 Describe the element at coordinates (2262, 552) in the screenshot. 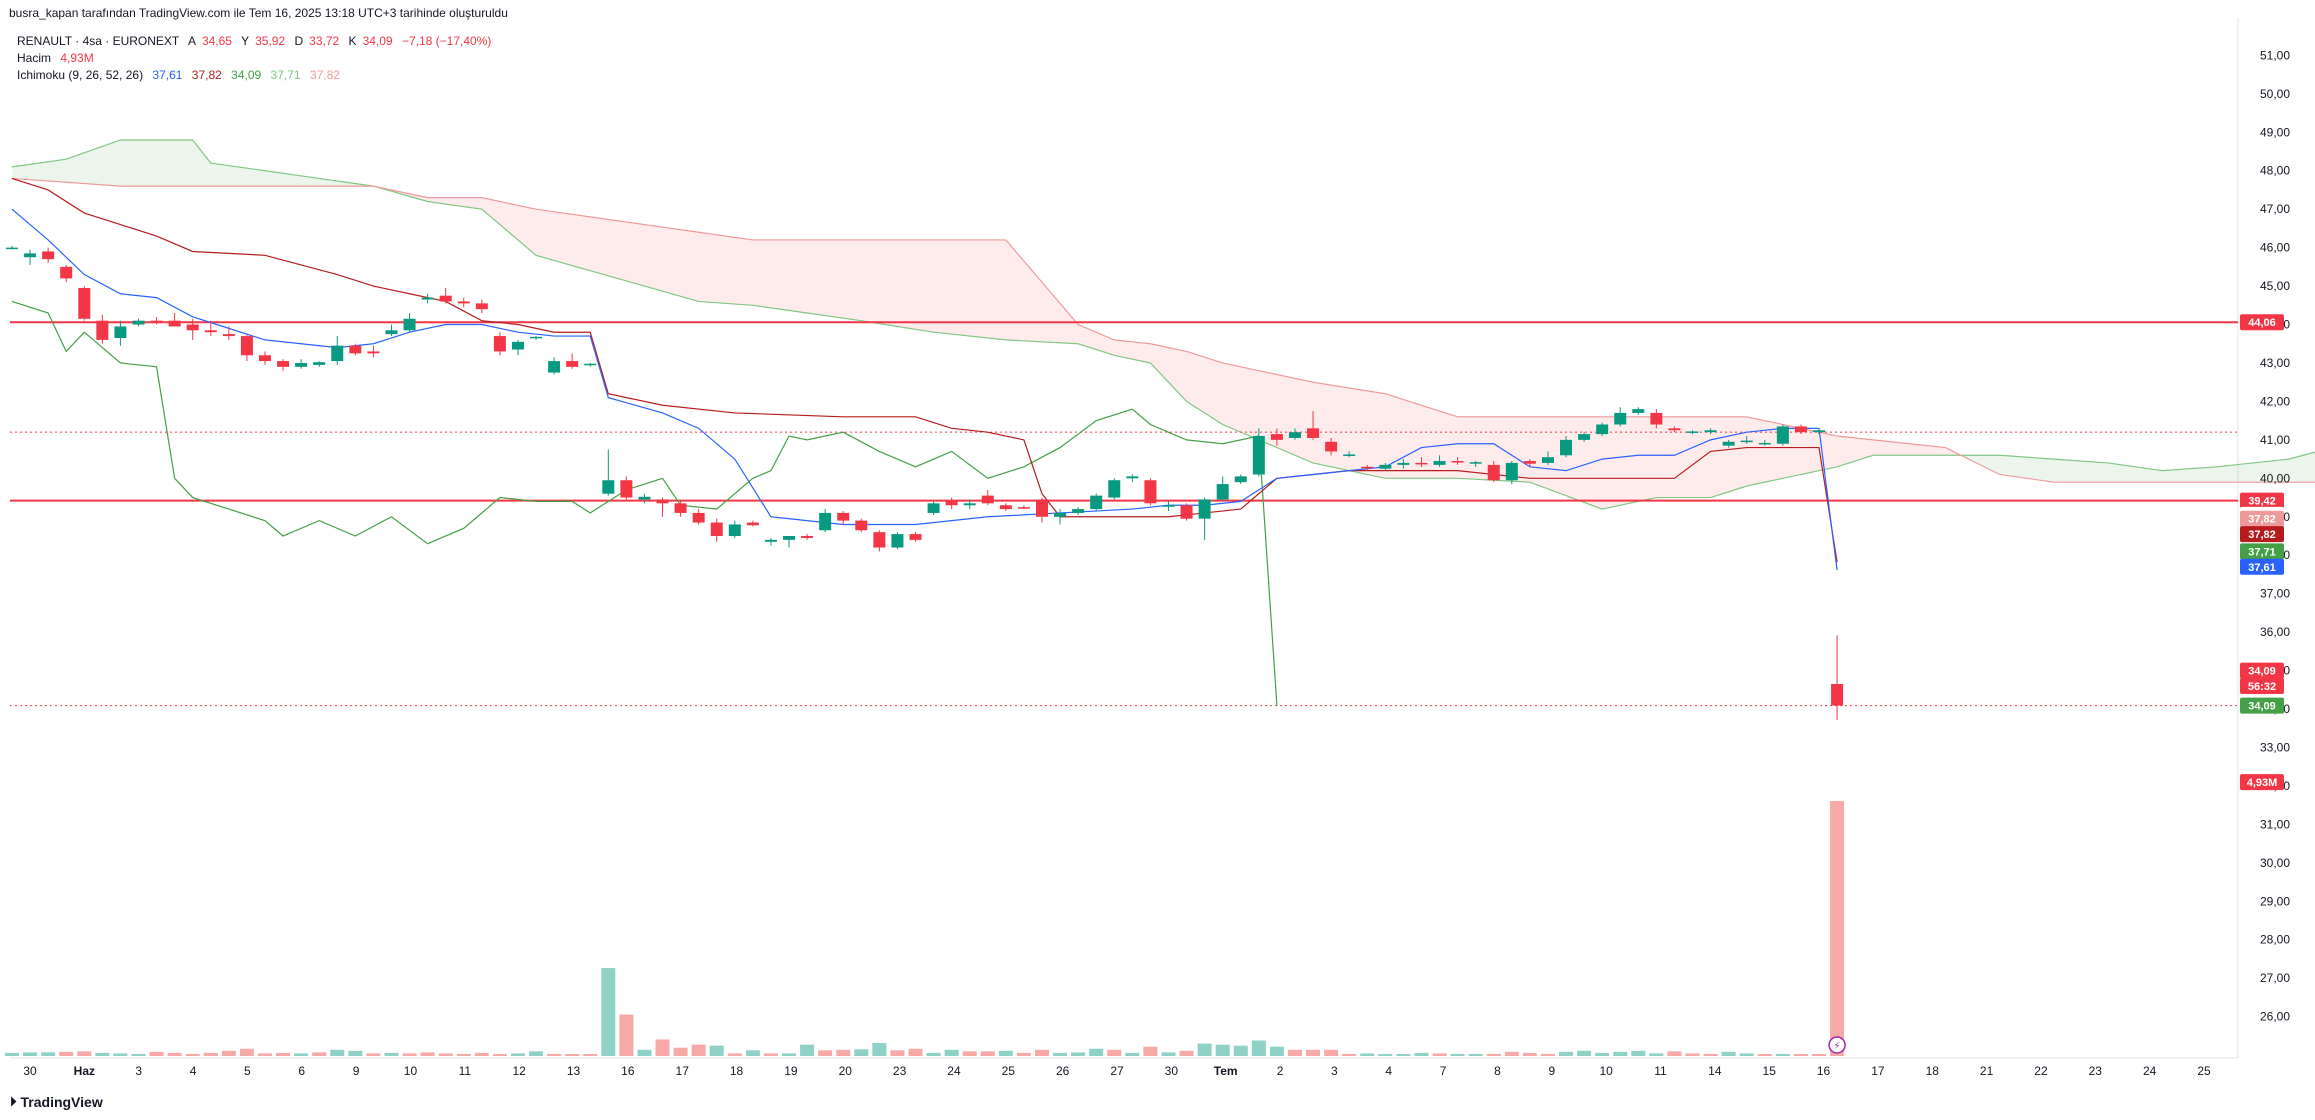

I see `price-tag-label: 37,71` at that location.